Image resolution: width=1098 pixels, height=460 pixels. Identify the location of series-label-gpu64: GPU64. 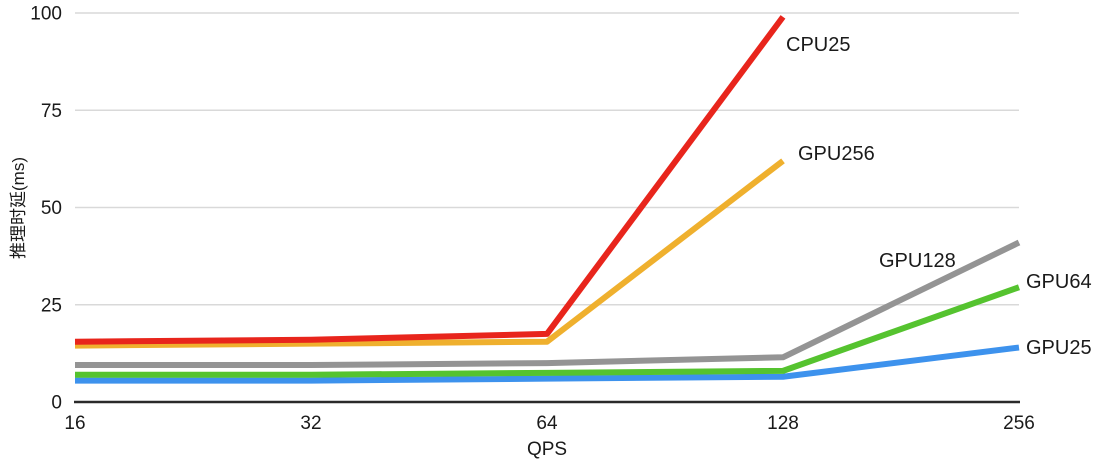
(1059, 282).